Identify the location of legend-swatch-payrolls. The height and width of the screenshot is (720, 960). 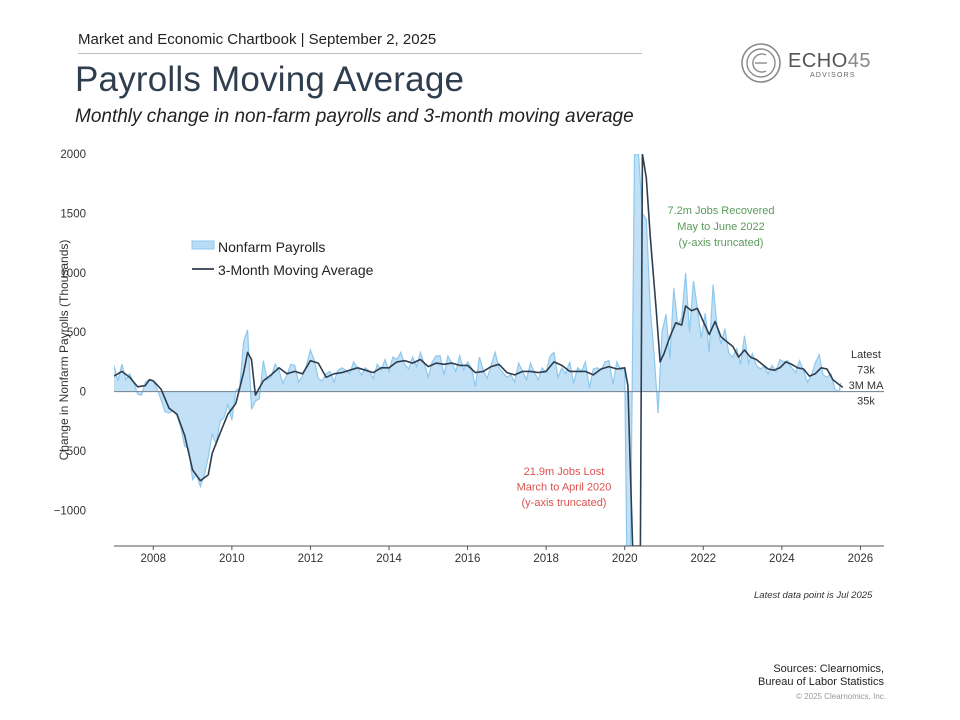
(203, 245).